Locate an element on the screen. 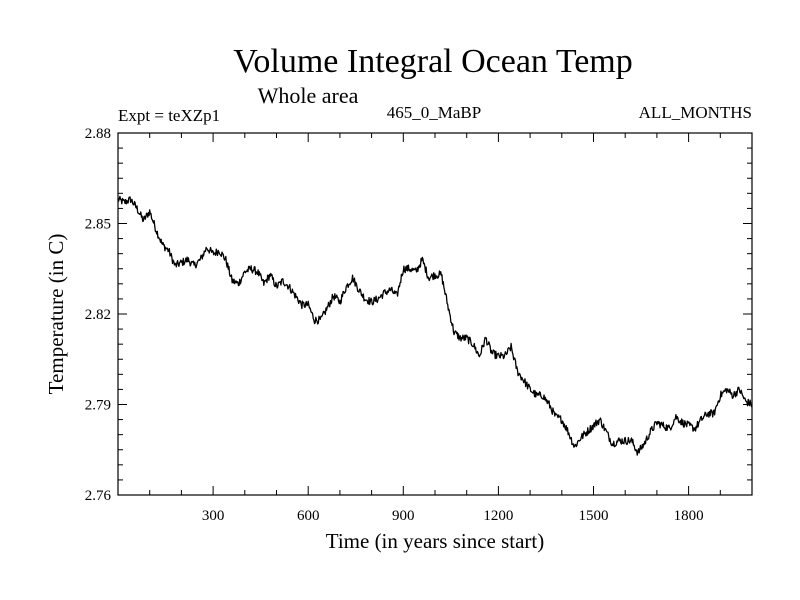 The image size is (800, 600). y-tick-label: 2.79 is located at coordinates (98, 406).